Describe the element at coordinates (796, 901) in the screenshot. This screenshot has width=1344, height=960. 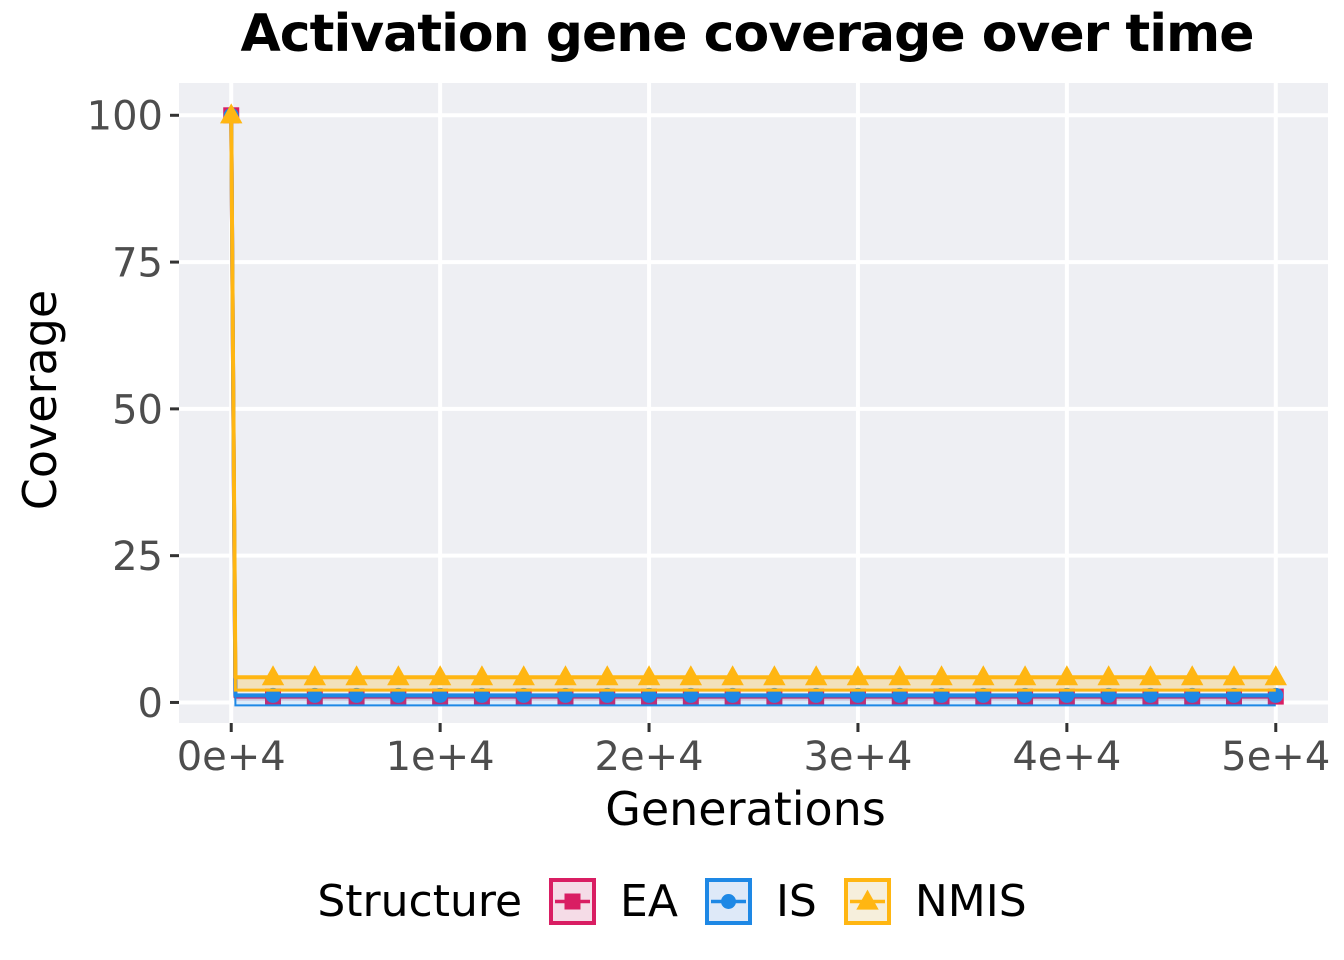
I see `legend-label-is: IS` at that location.